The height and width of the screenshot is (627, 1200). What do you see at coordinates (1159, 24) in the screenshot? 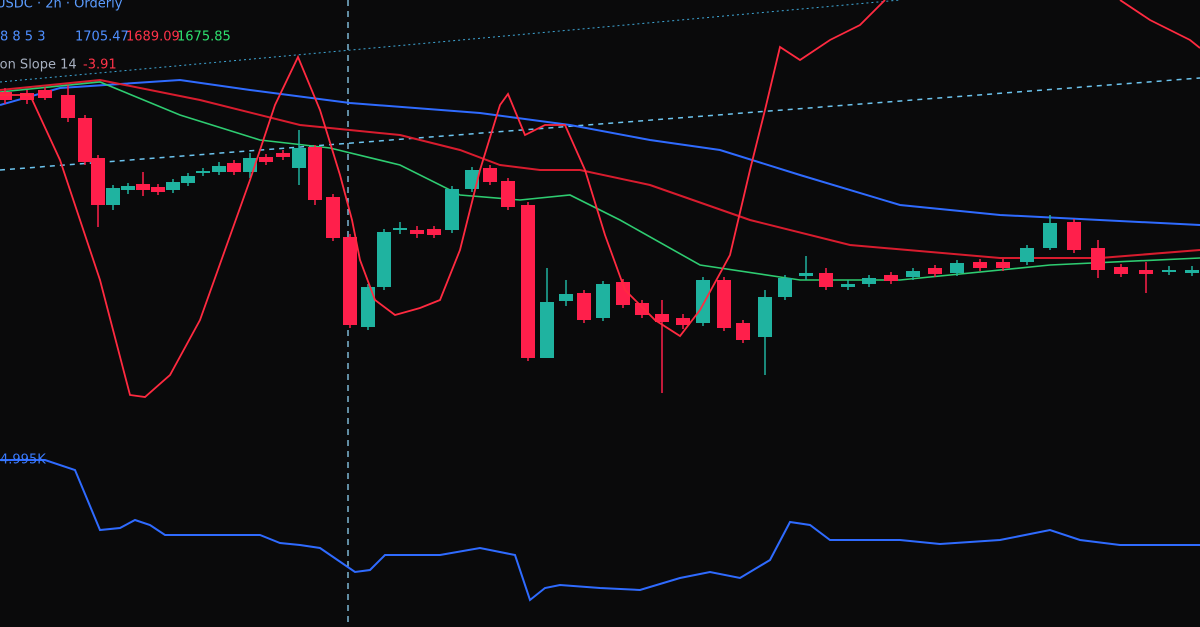
I see `oscillator-line` at bounding box center [1159, 24].